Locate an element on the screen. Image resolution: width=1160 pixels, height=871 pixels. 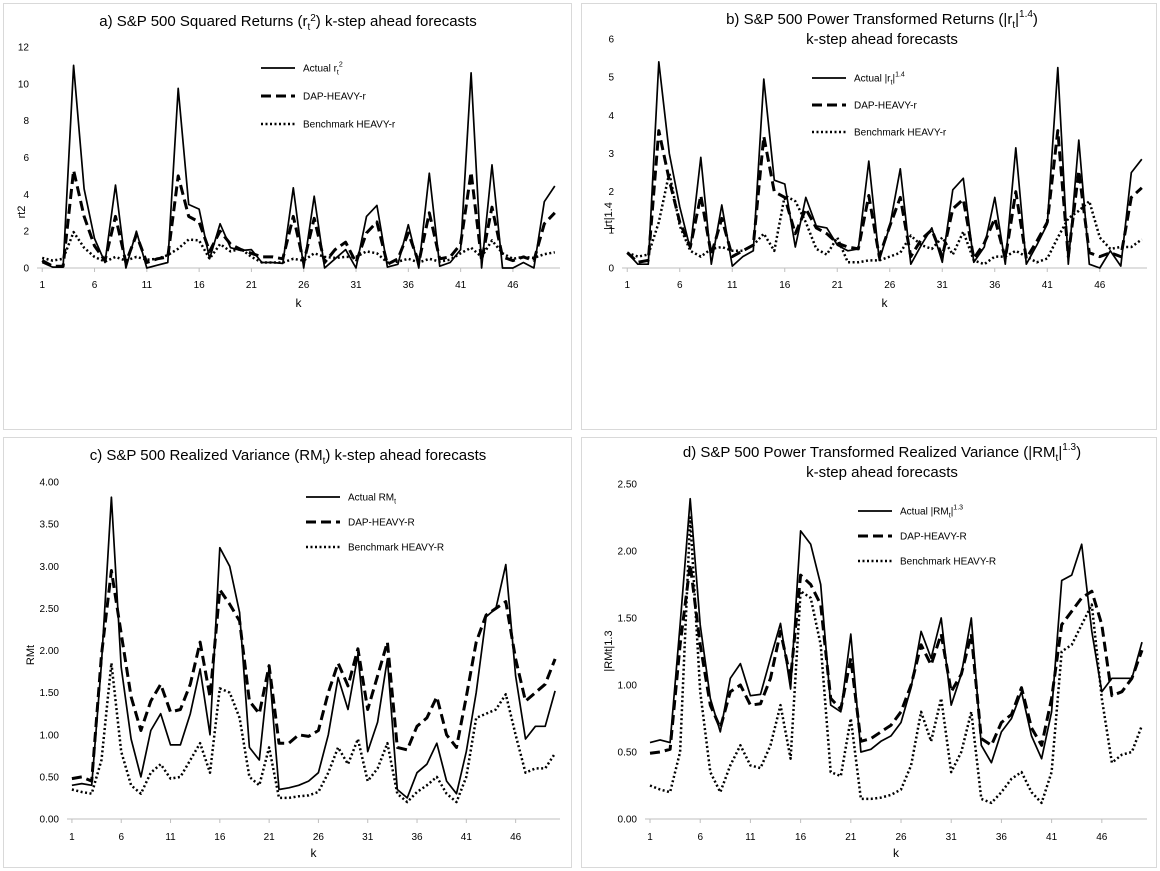
chart-title-line2-d: k-step ahead forecasts is located at coordinates (882, 472).